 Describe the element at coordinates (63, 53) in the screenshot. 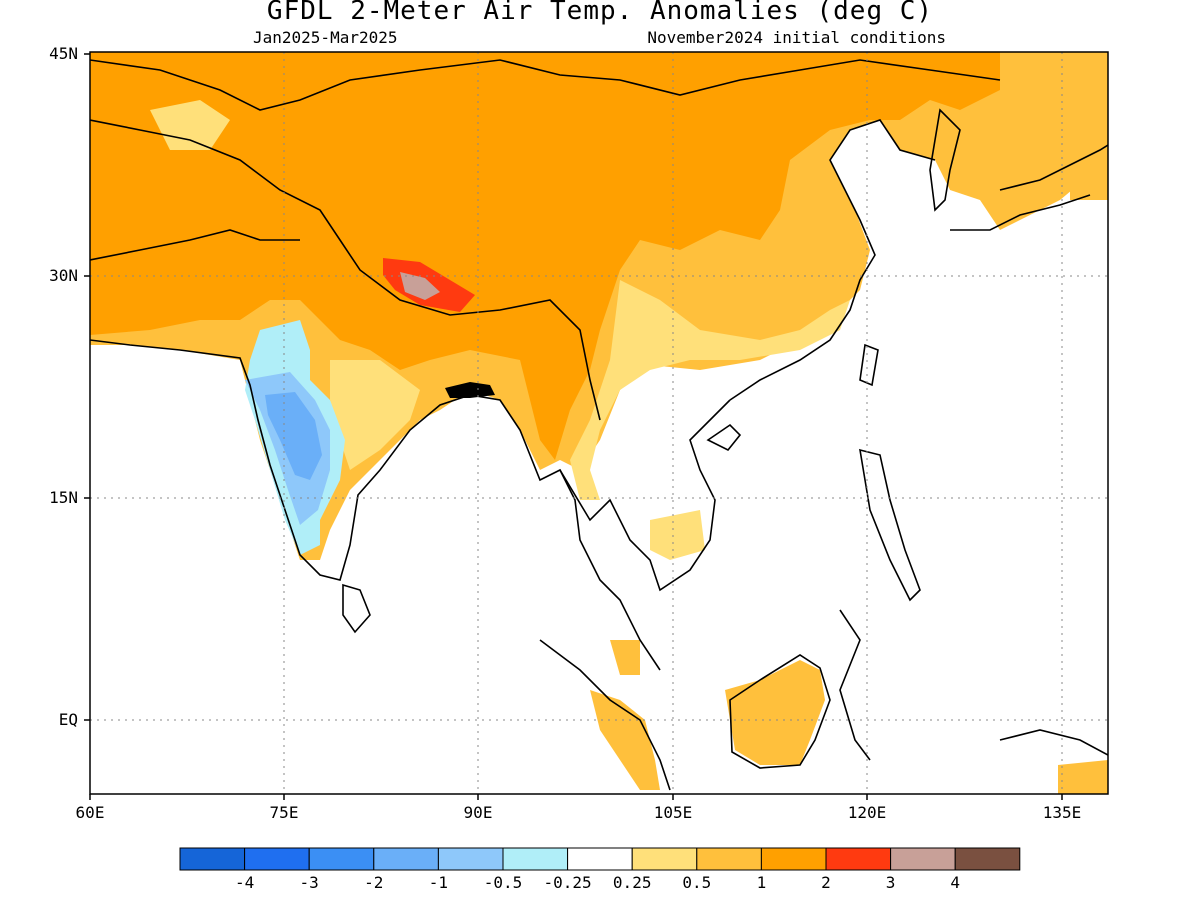

I see `lat-label-45n: 45N` at that location.